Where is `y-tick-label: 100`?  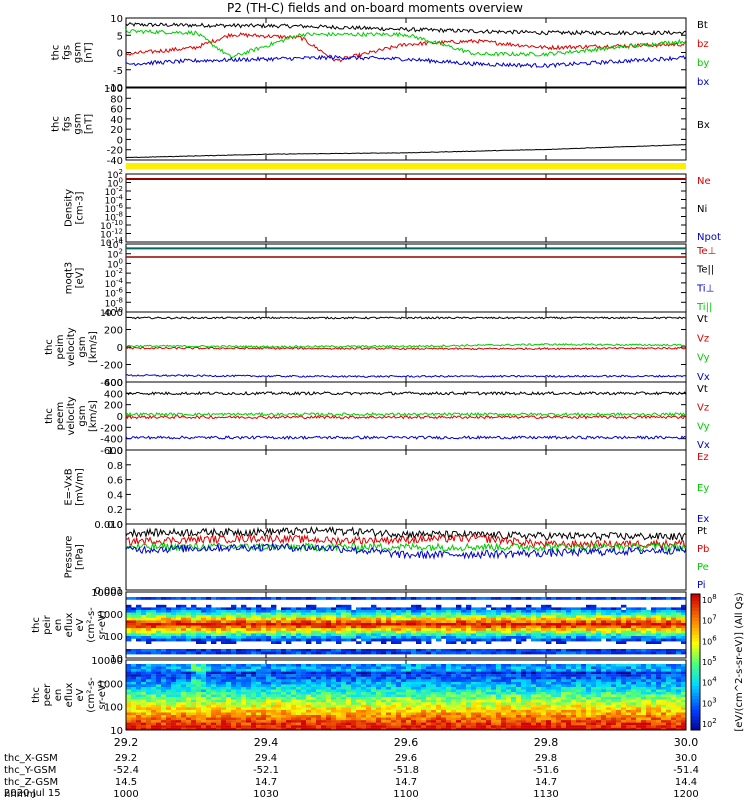
y-tick-label: 100 is located at coordinates (113, 89).